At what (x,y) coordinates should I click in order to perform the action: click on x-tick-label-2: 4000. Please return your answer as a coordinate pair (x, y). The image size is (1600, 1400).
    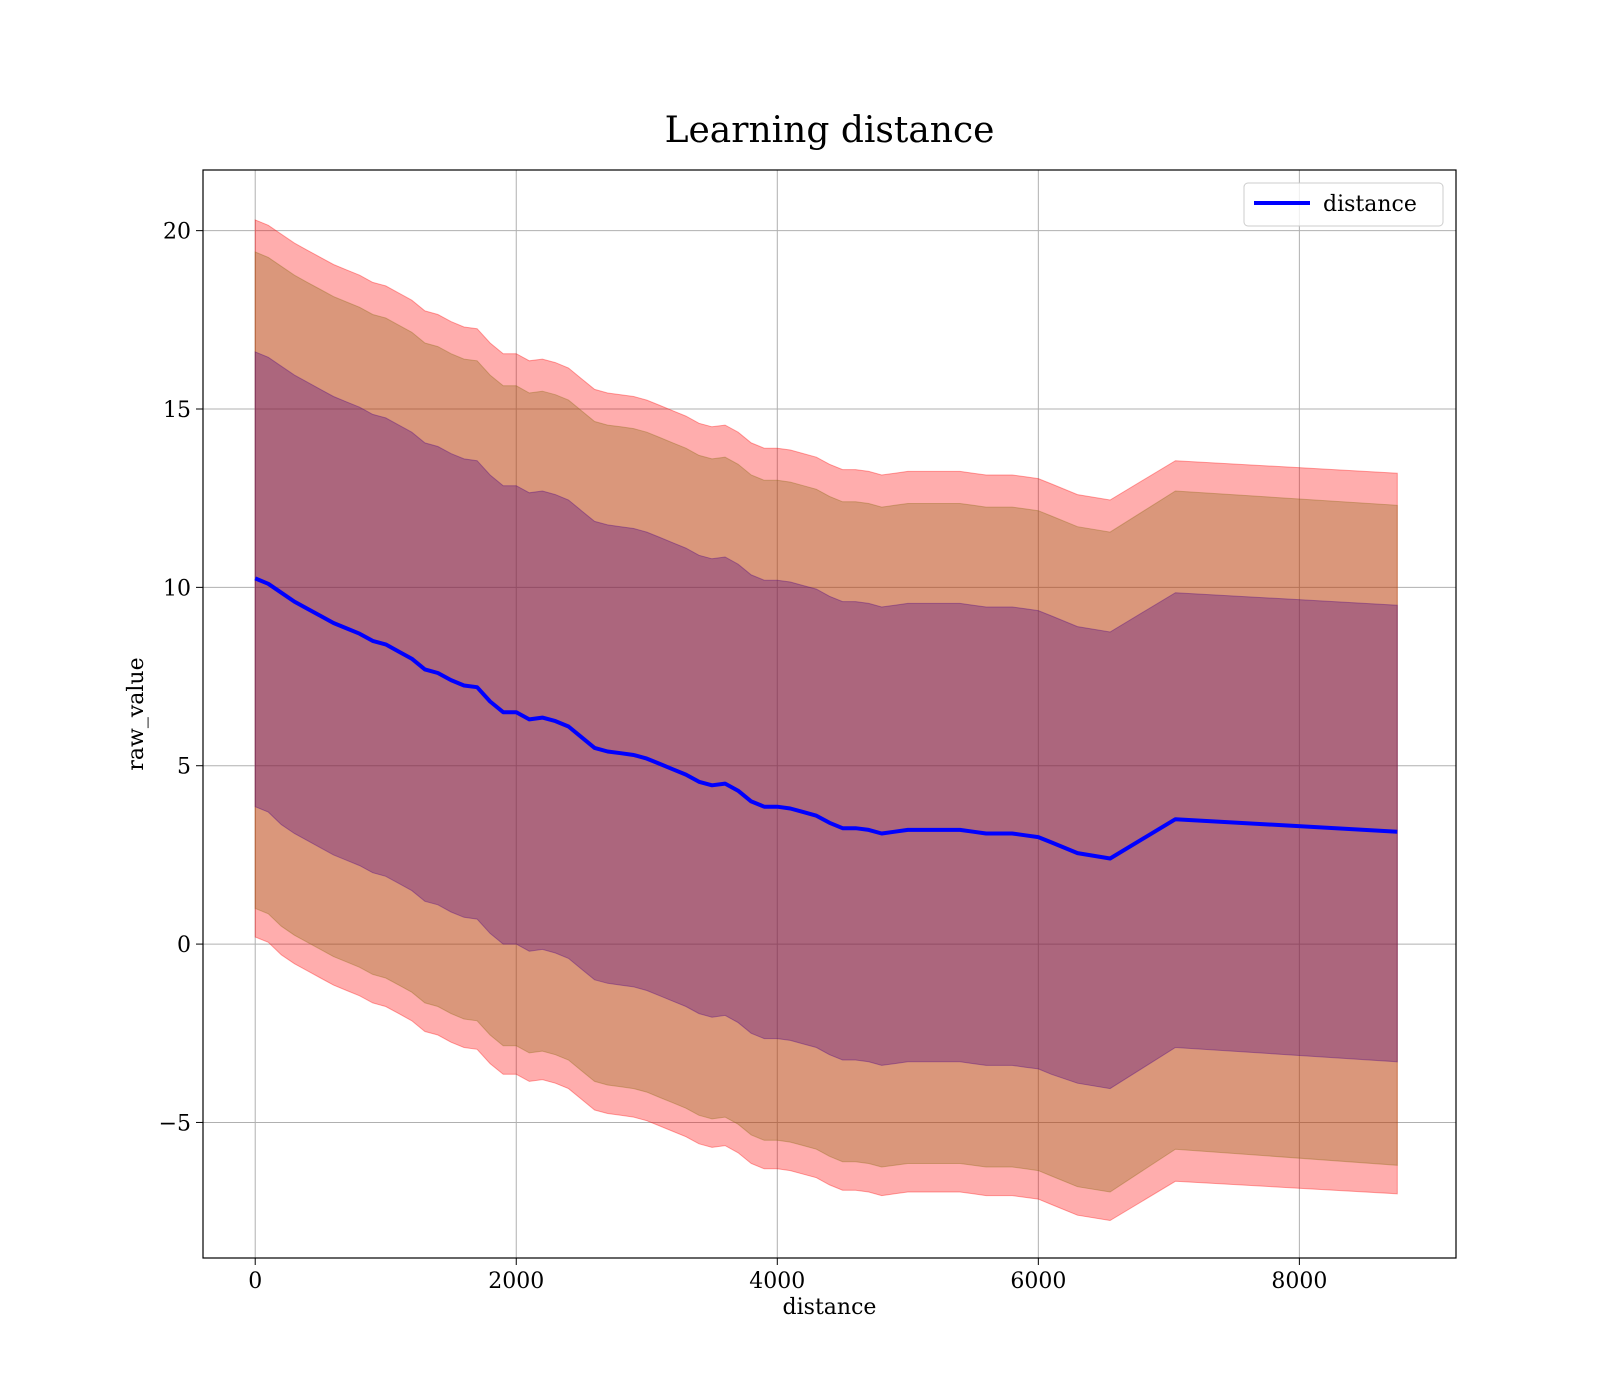
    Looking at the image, I should click on (777, 1281).